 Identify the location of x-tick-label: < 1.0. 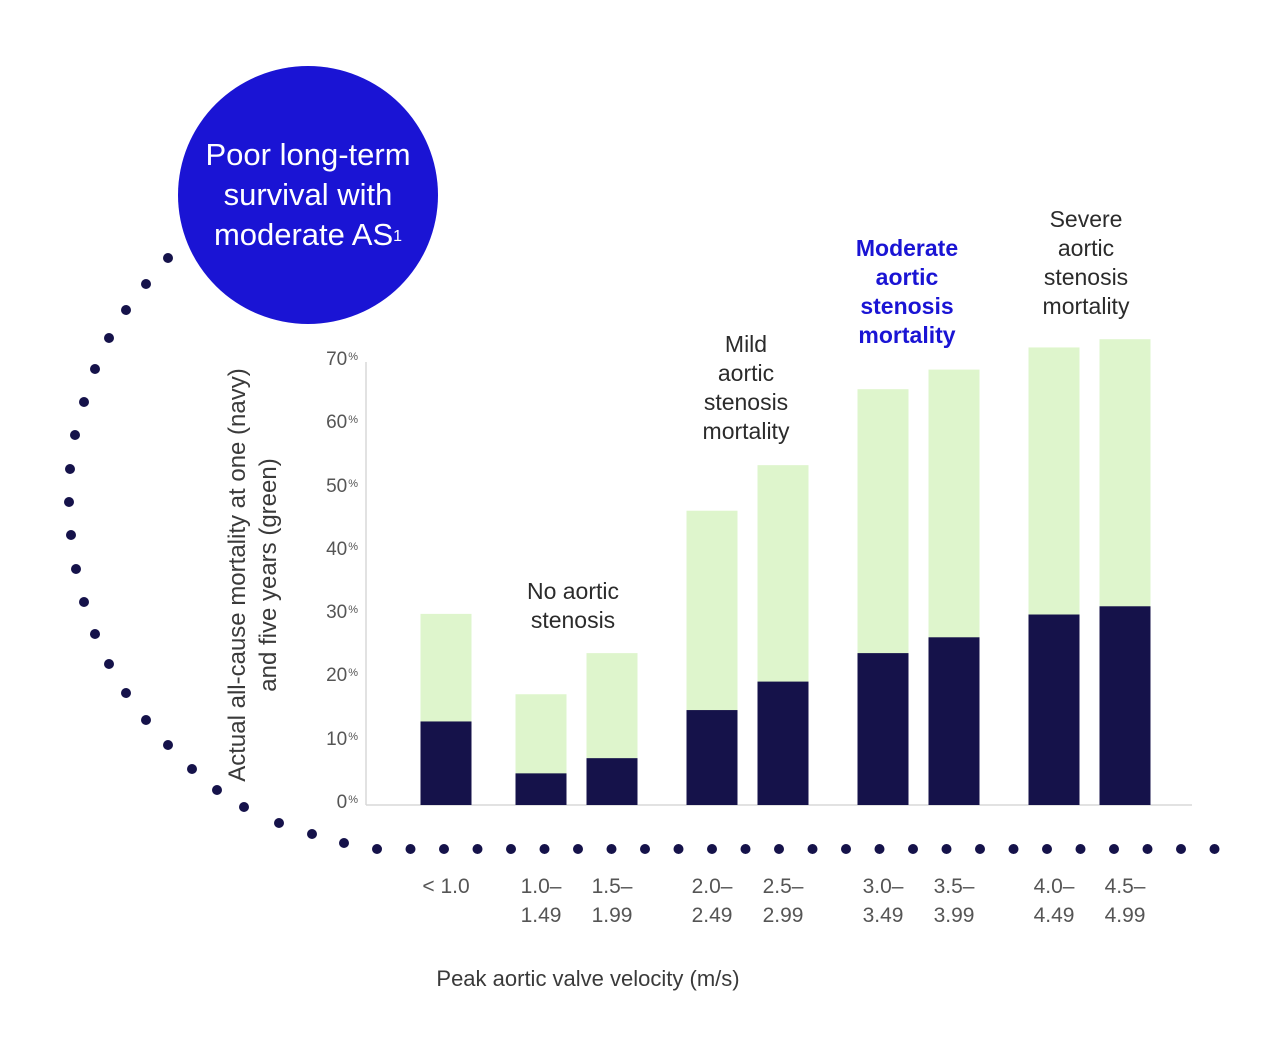
(446, 886).